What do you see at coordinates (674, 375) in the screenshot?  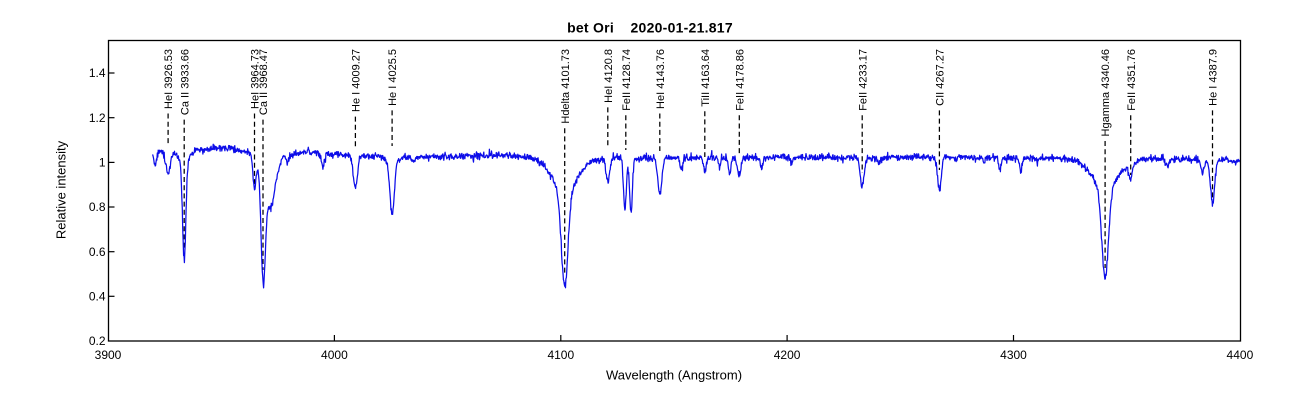 I see `svg-text: Wavelength (Angstrom)` at bounding box center [674, 375].